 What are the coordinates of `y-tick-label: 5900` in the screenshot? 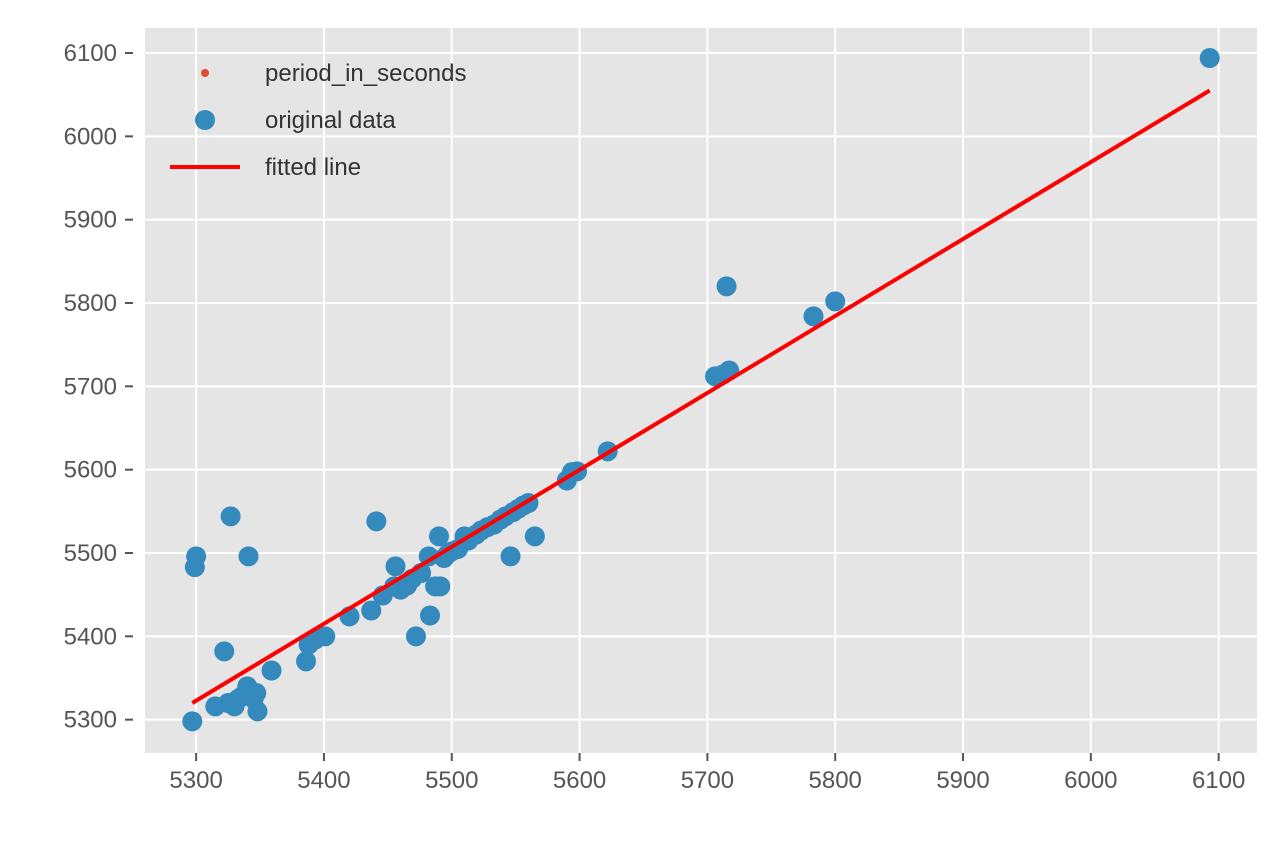 It's located at (90, 220).